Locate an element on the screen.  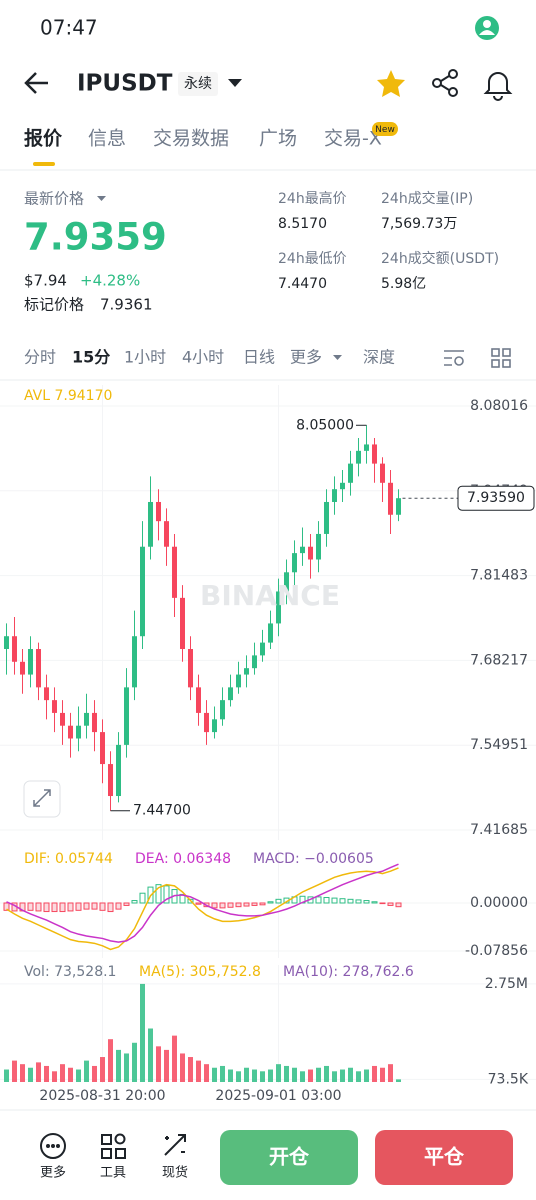
y-tick-label: 0.00000 is located at coordinates (499, 903).